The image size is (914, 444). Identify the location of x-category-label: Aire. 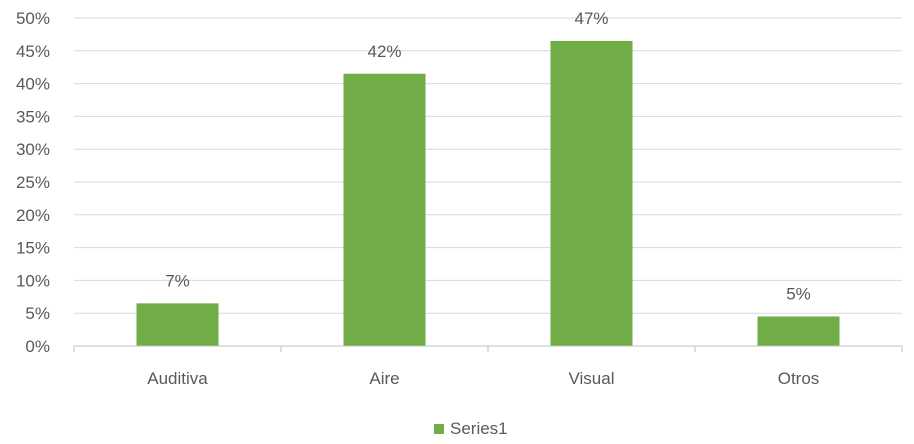
(384, 378).